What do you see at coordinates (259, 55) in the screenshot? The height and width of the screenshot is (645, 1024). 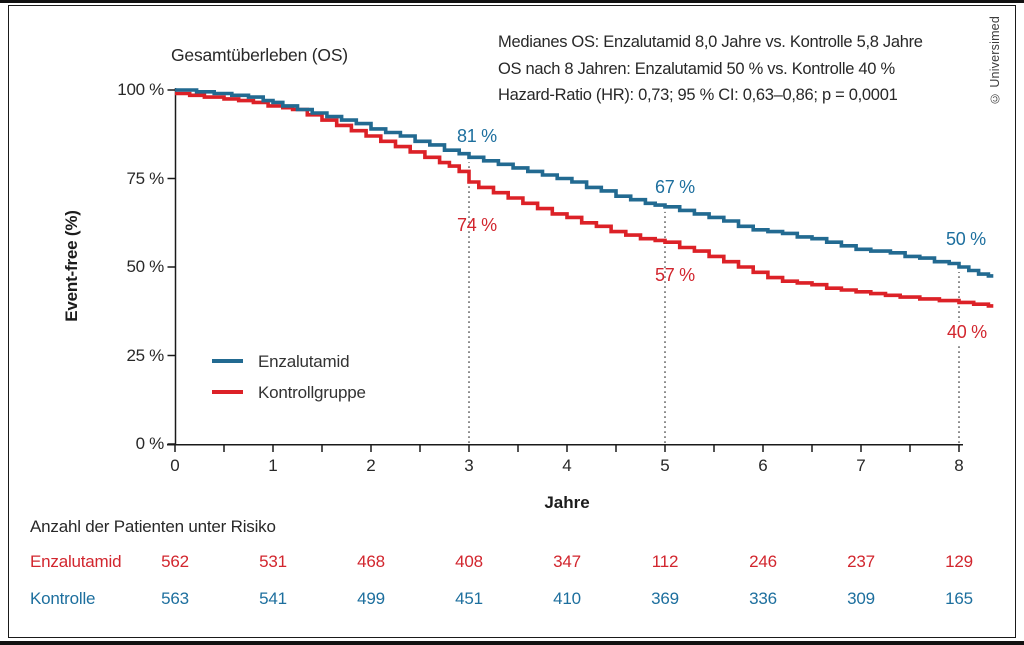 I see `chart-title: Gesamtüberleben (OS)` at bounding box center [259, 55].